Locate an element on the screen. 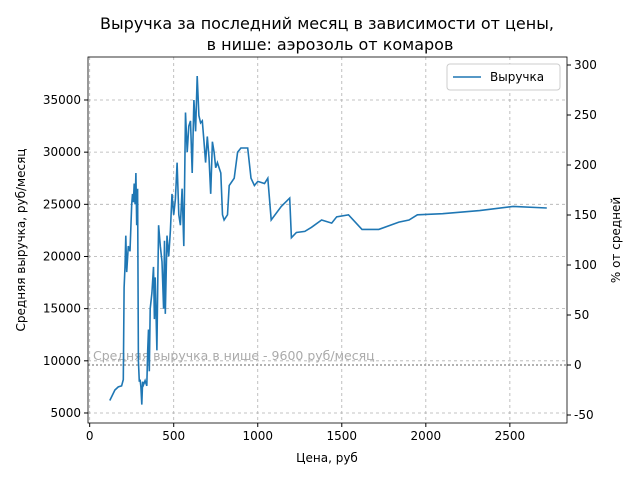  y2-tick-label: 150 is located at coordinates (585, 215).